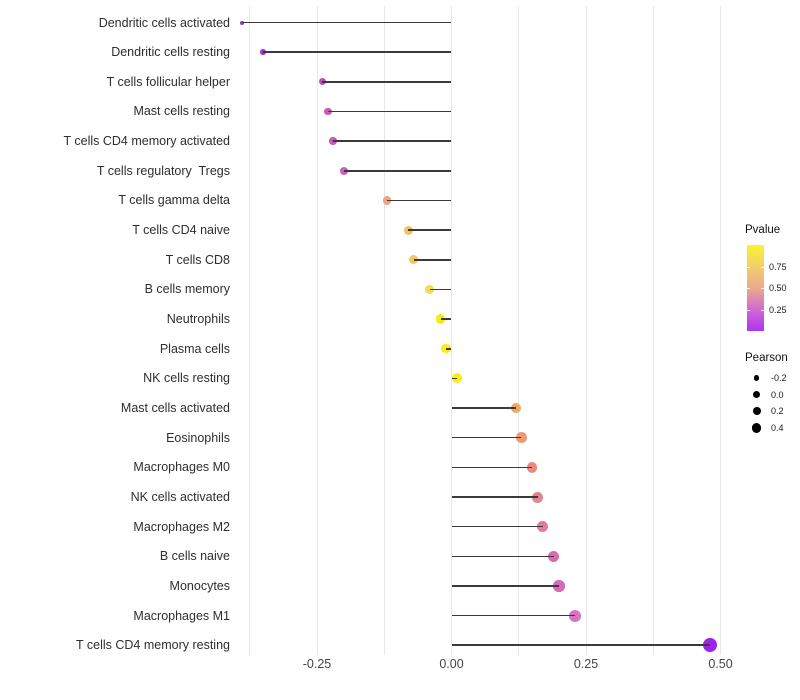  What do you see at coordinates (164, 22) in the screenshot?
I see `category-label: Dendritic cells activated` at bounding box center [164, 22].